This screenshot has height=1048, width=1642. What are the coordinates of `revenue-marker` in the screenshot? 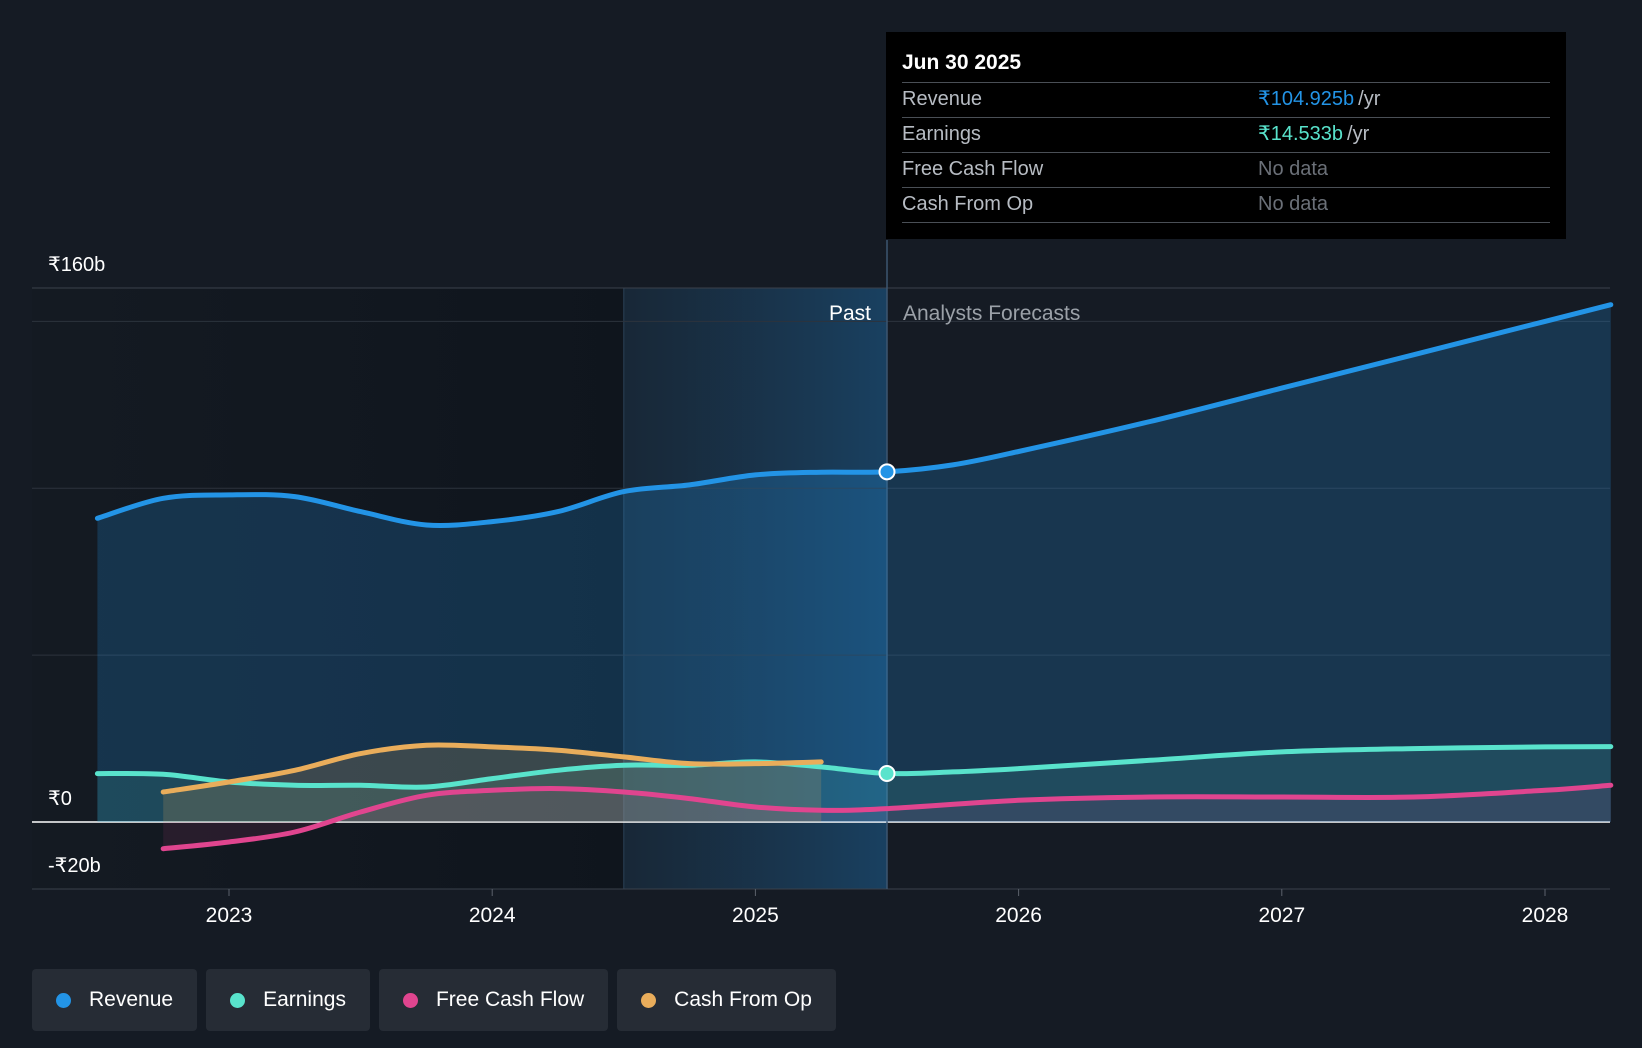 It's located at (887, 472).